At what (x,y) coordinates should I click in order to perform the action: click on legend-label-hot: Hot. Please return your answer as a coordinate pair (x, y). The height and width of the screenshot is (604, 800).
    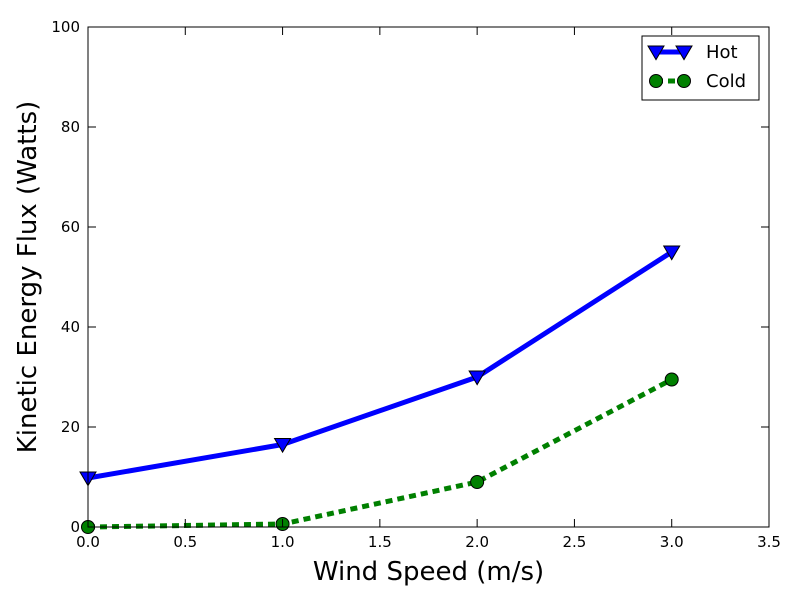
    Looking at the image, I should click on (722, 52).